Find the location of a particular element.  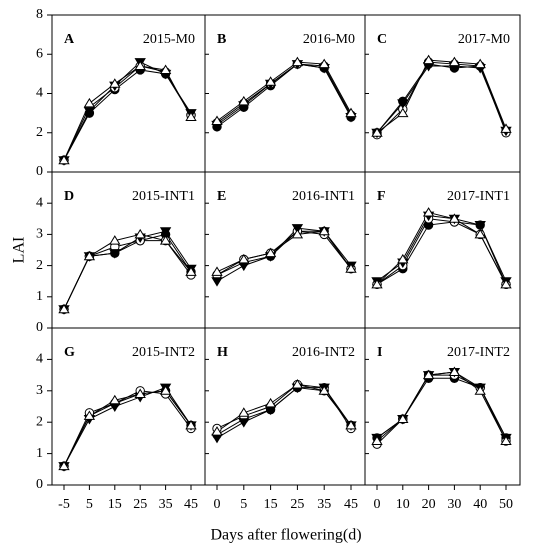

panel-letter: H is located at coordinates (222, 352).